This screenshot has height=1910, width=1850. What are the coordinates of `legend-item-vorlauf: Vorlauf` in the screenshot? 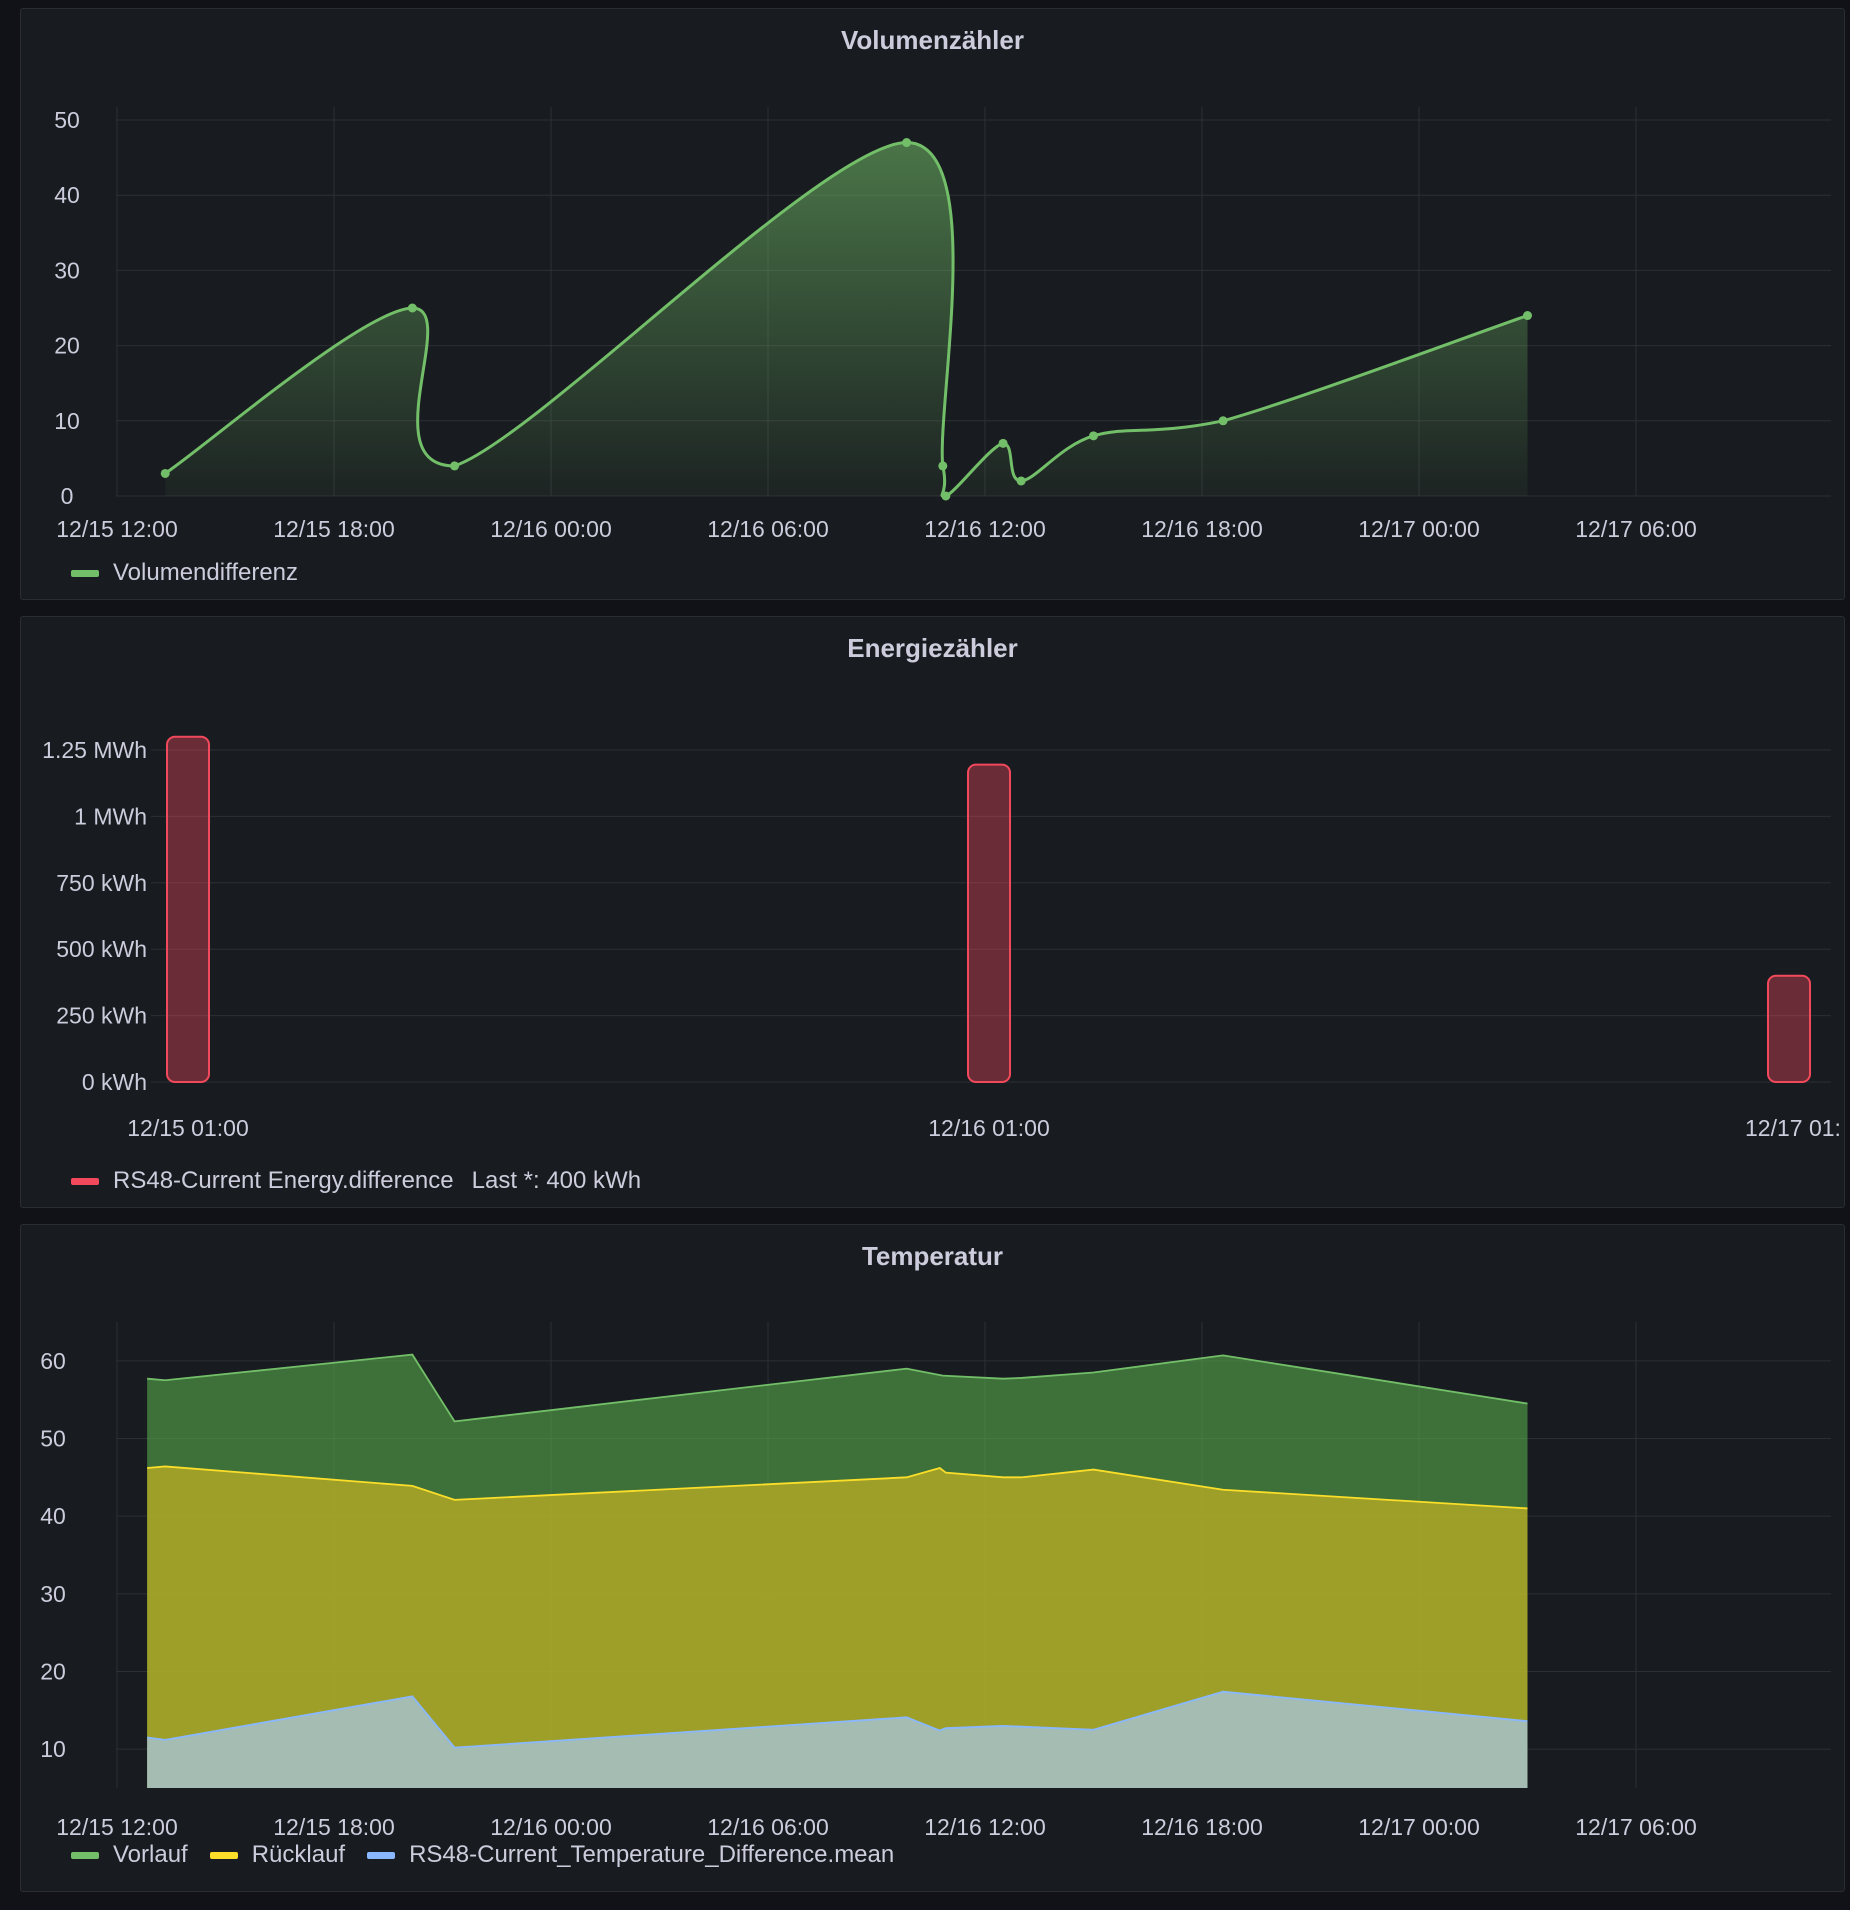 It's located at (129, 1855).